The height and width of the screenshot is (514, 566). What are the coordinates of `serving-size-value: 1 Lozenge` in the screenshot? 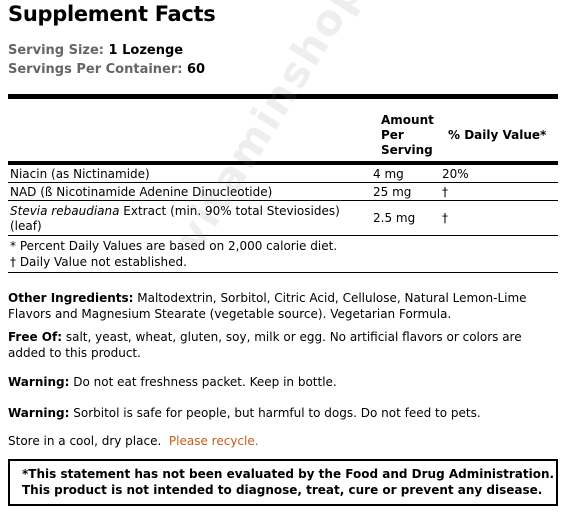 It's located at (146, 50).